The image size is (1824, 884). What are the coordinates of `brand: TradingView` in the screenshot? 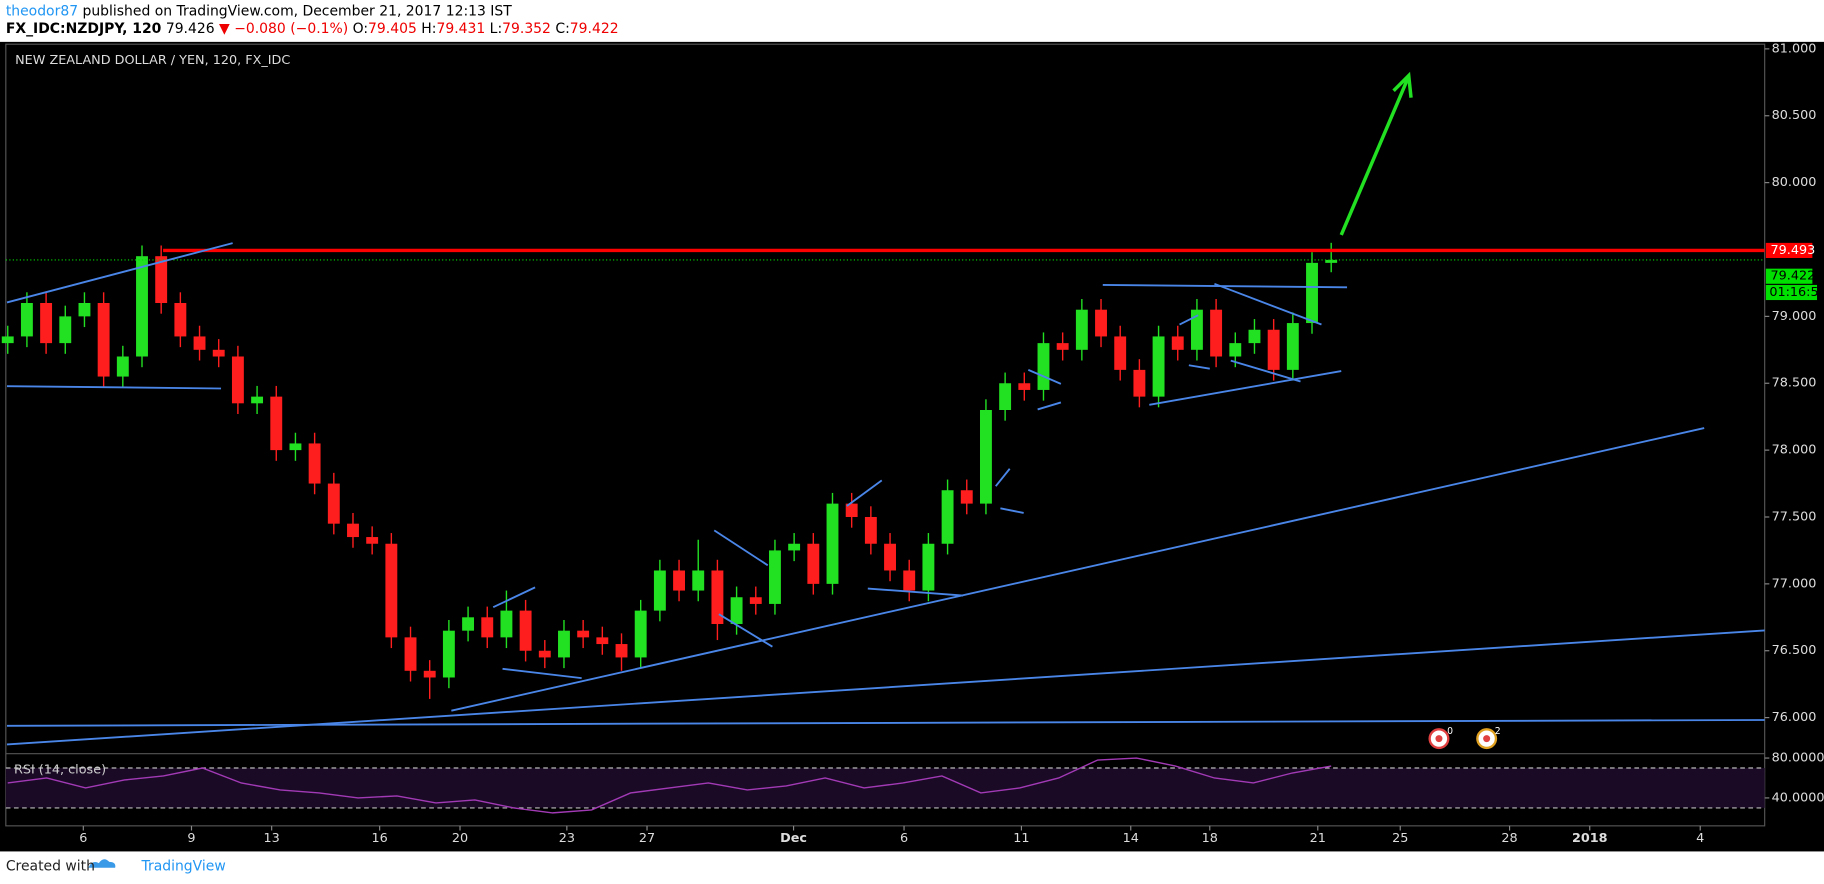 It's located at (183, 867).